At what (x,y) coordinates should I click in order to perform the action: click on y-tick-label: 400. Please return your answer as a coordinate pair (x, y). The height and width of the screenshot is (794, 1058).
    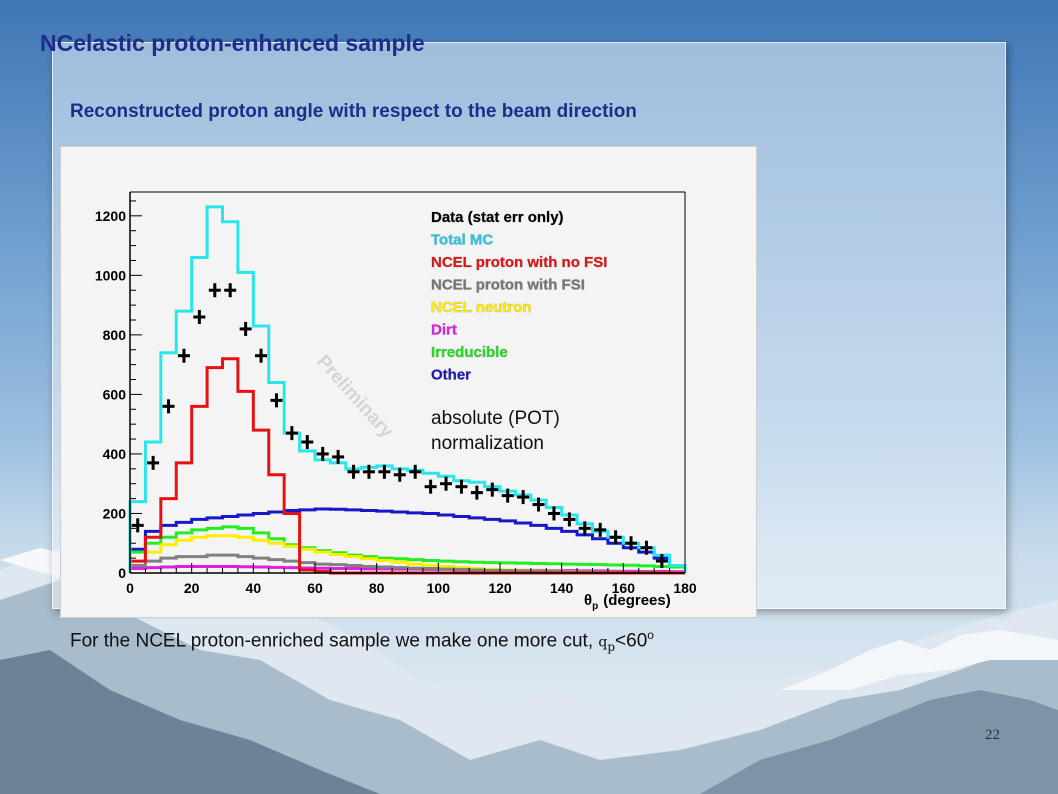
    Looking at the image, I should click on (115, 454).